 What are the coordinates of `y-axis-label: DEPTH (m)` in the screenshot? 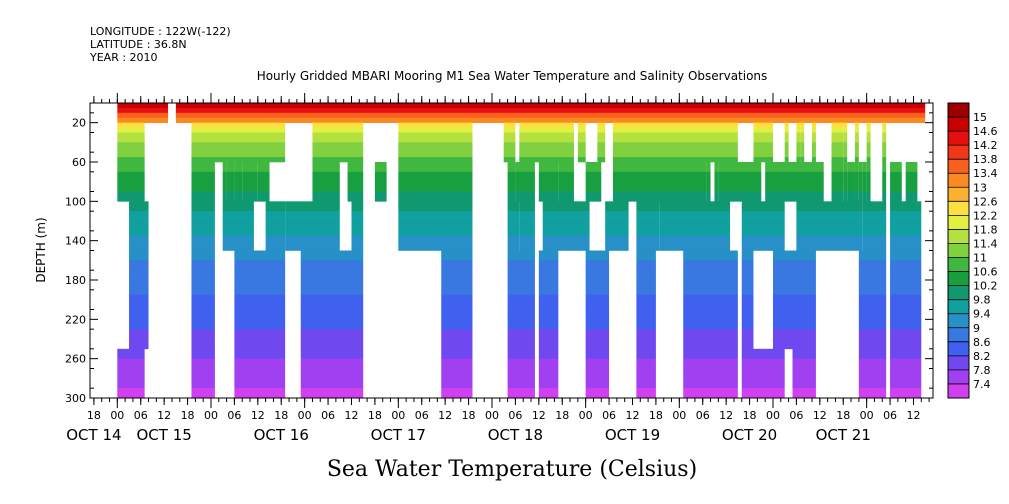 It's located at (41, 249).